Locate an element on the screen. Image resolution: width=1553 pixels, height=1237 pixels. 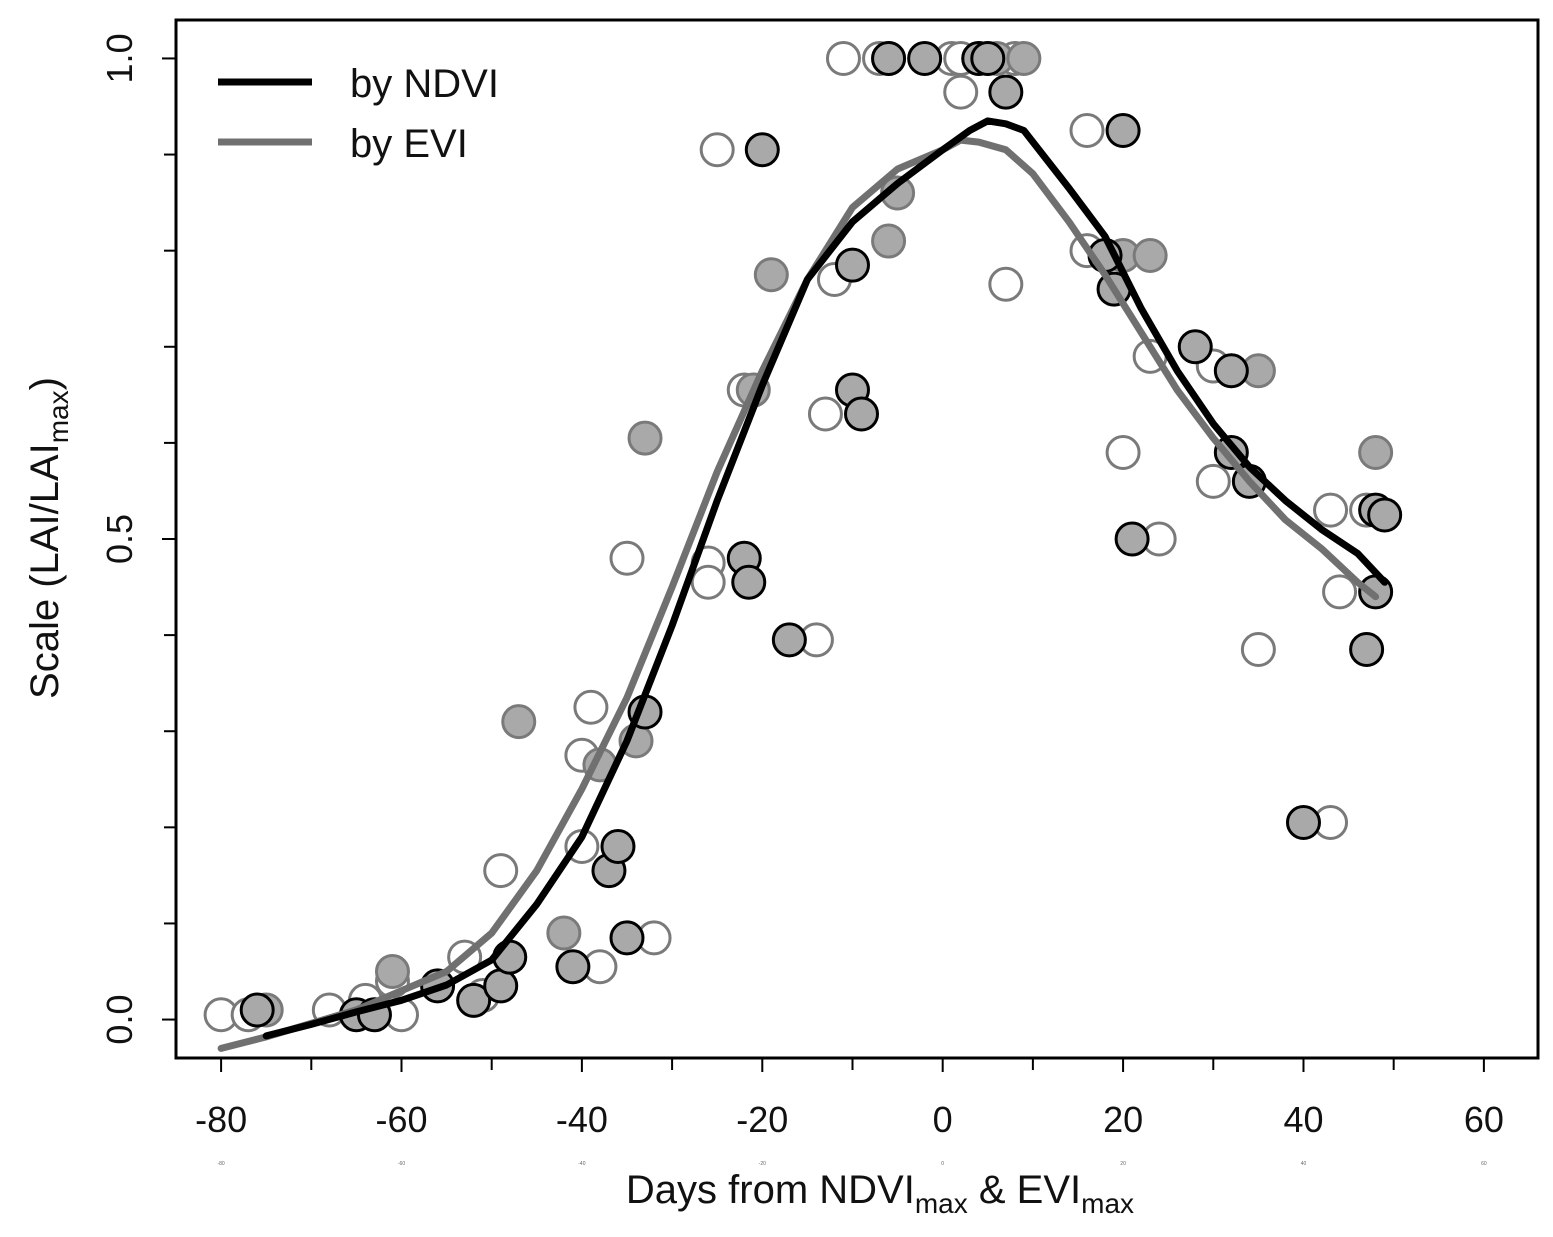
x-tick-label: -40 is located at coordinates (582, 1119).